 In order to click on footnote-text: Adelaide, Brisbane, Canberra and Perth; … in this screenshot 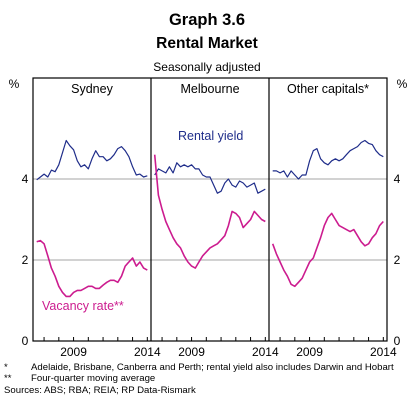, I will do `click(212, 367)`.